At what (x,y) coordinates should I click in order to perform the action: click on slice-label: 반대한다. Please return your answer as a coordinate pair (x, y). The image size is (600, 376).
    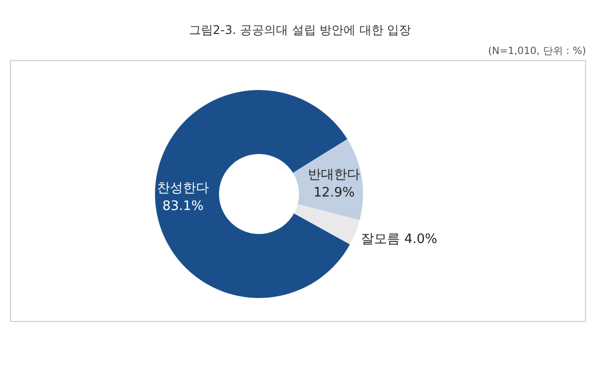
    Looking at the image, I should click on (334, 175).